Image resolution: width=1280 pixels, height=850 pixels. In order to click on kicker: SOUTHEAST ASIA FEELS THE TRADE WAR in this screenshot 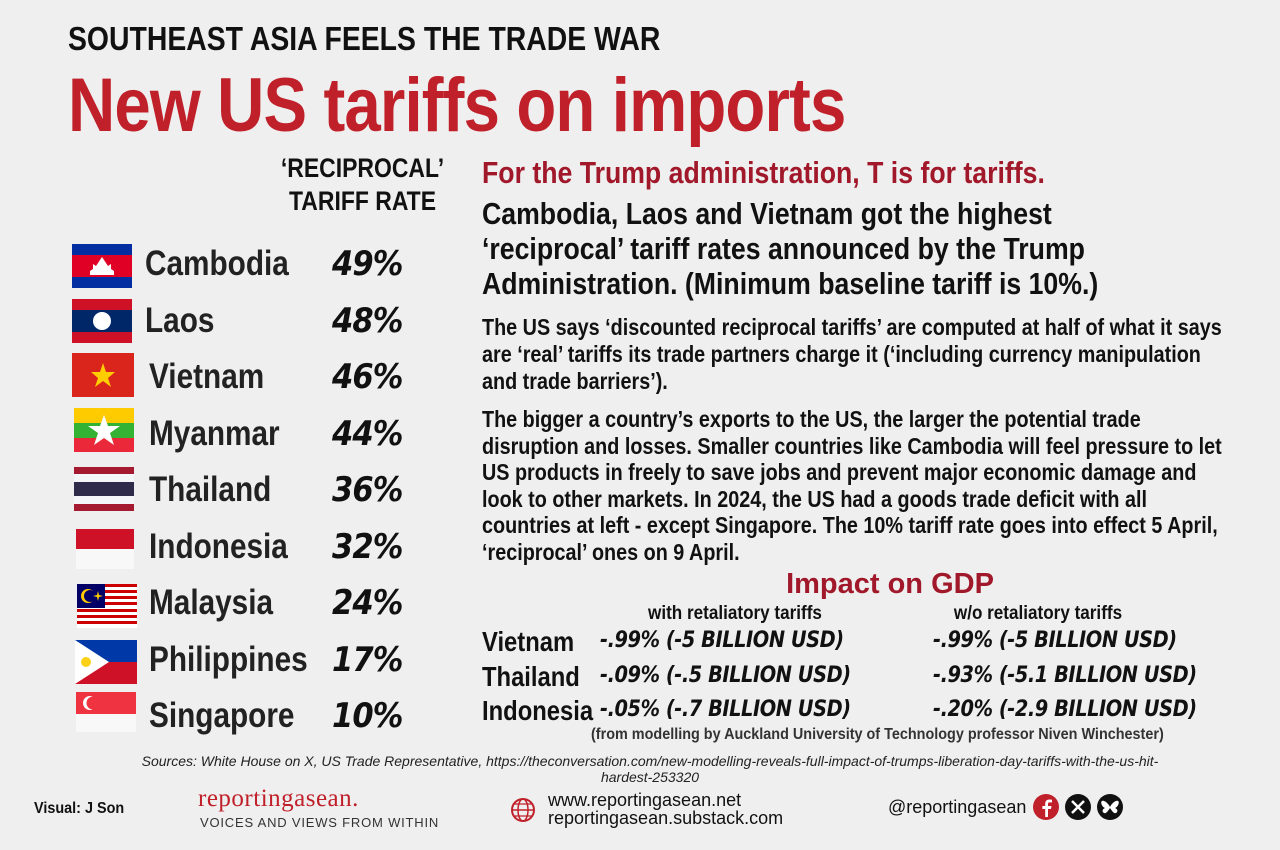, I will do `click(364, 38)`.